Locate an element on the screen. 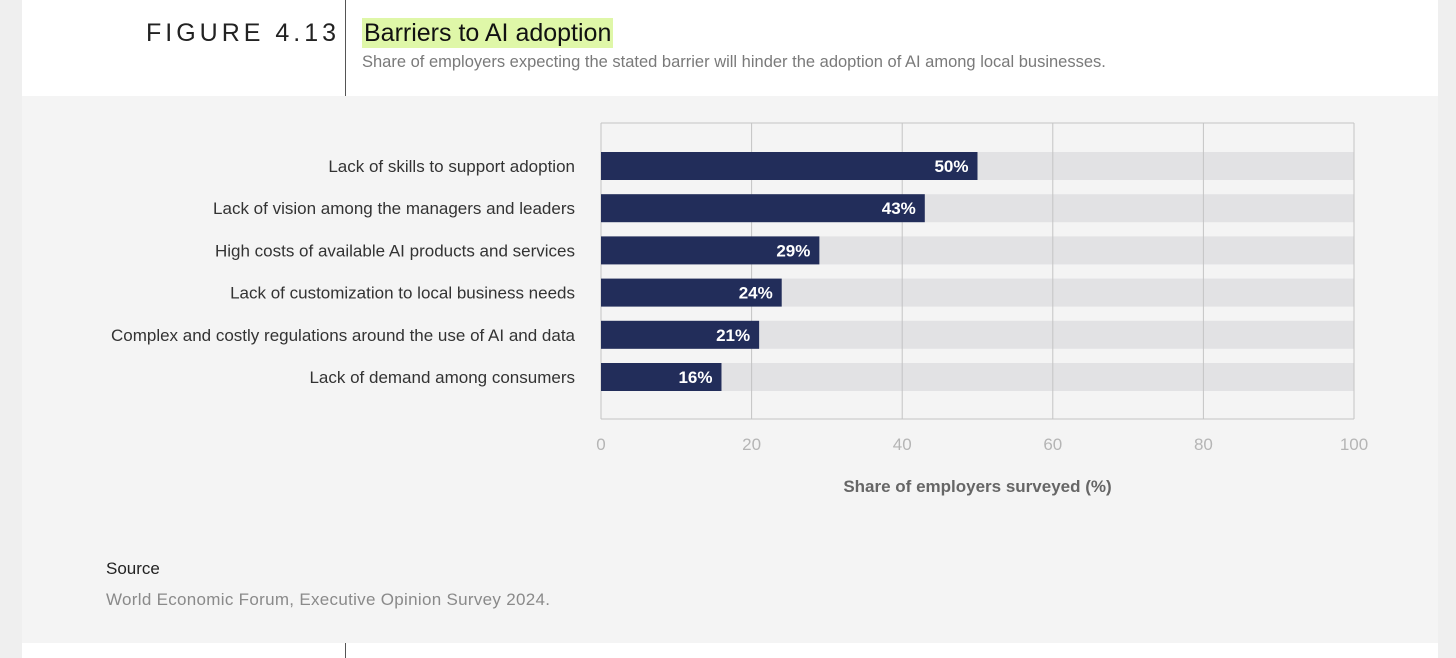 The height and width of the screenshot is (658, 1456). next-figure-header is located at coordinates (730, 650).